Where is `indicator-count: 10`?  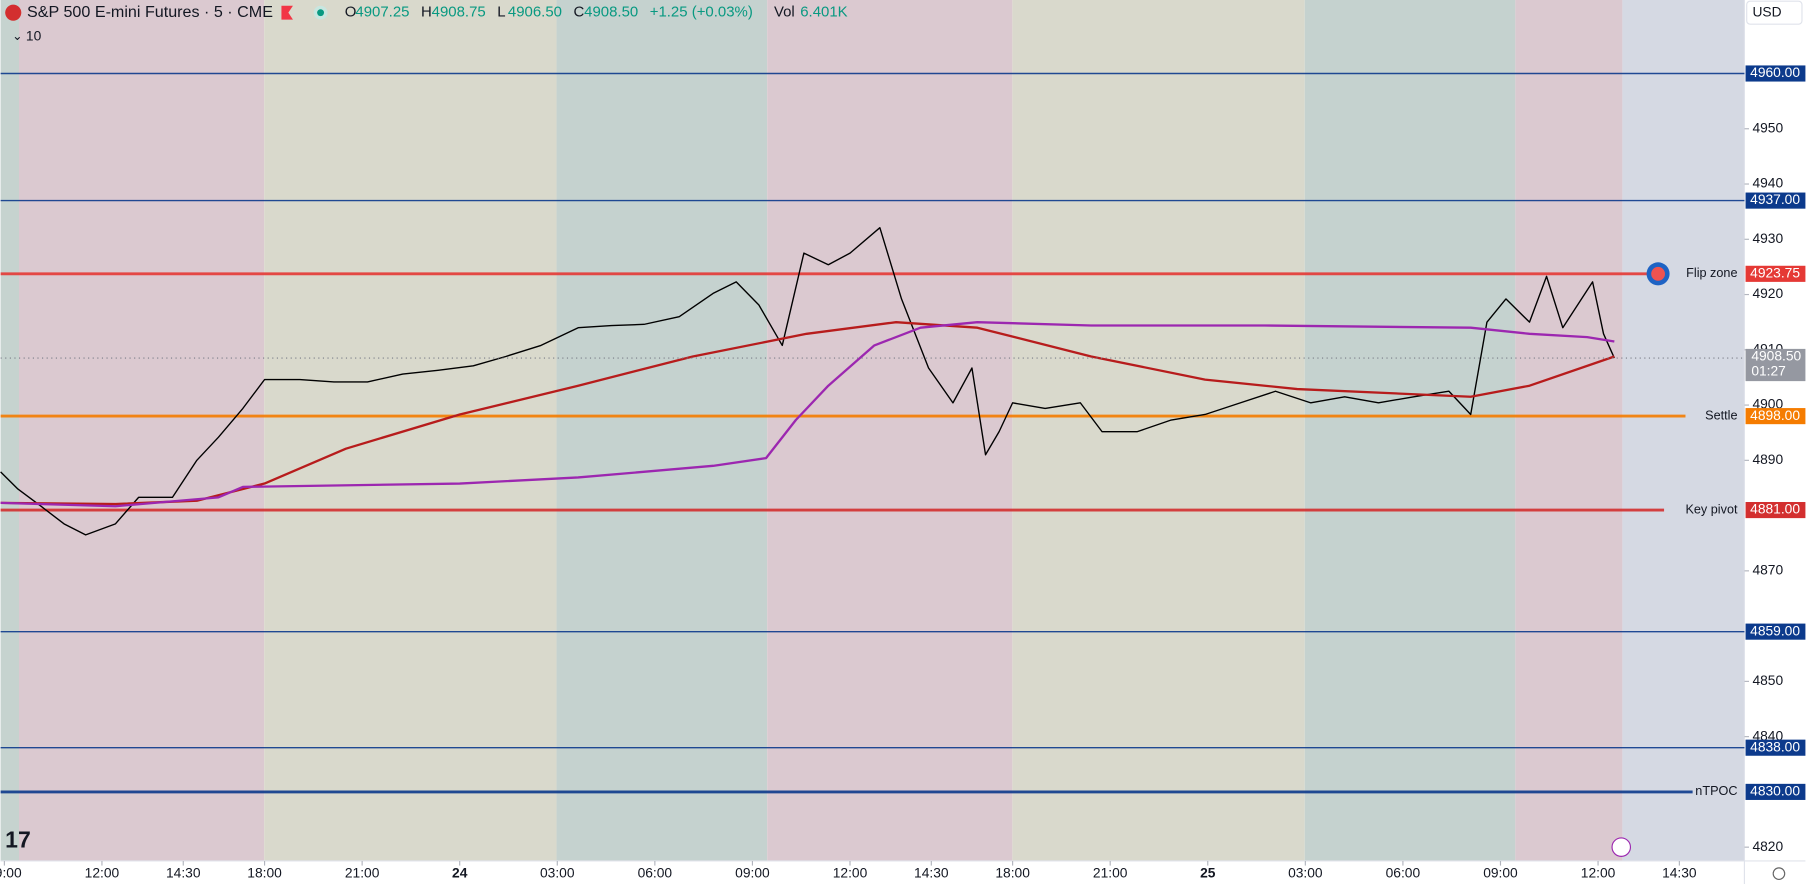 indicator-count: 10 is located at coordinates (34, 35).